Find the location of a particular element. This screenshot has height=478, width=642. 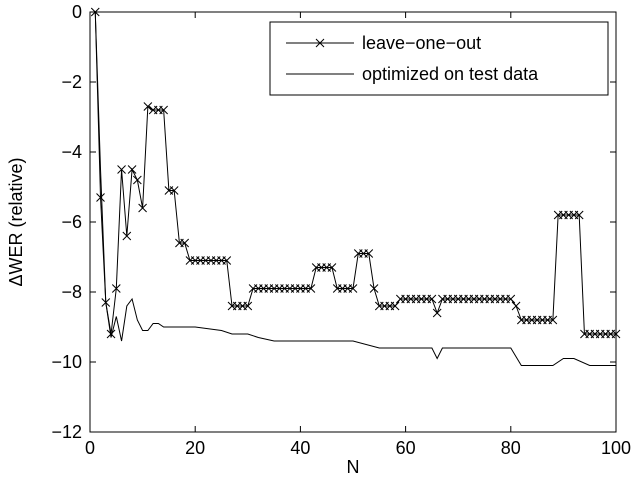

y-tick-label: −6 is located at coordinates (71, 222).